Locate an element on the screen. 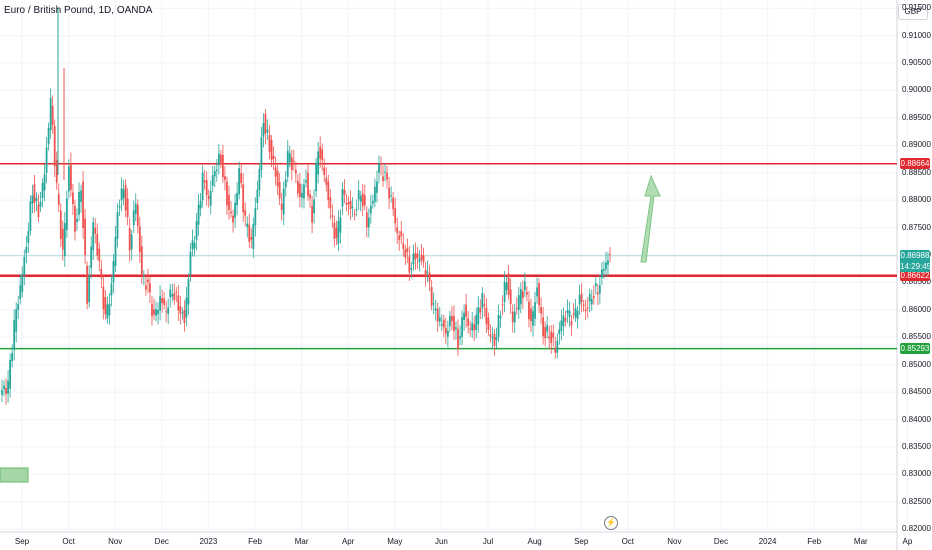 The height and width of the screenshot is (550, 932). x-tick-label: Sep is located at coordinates (22, 541).